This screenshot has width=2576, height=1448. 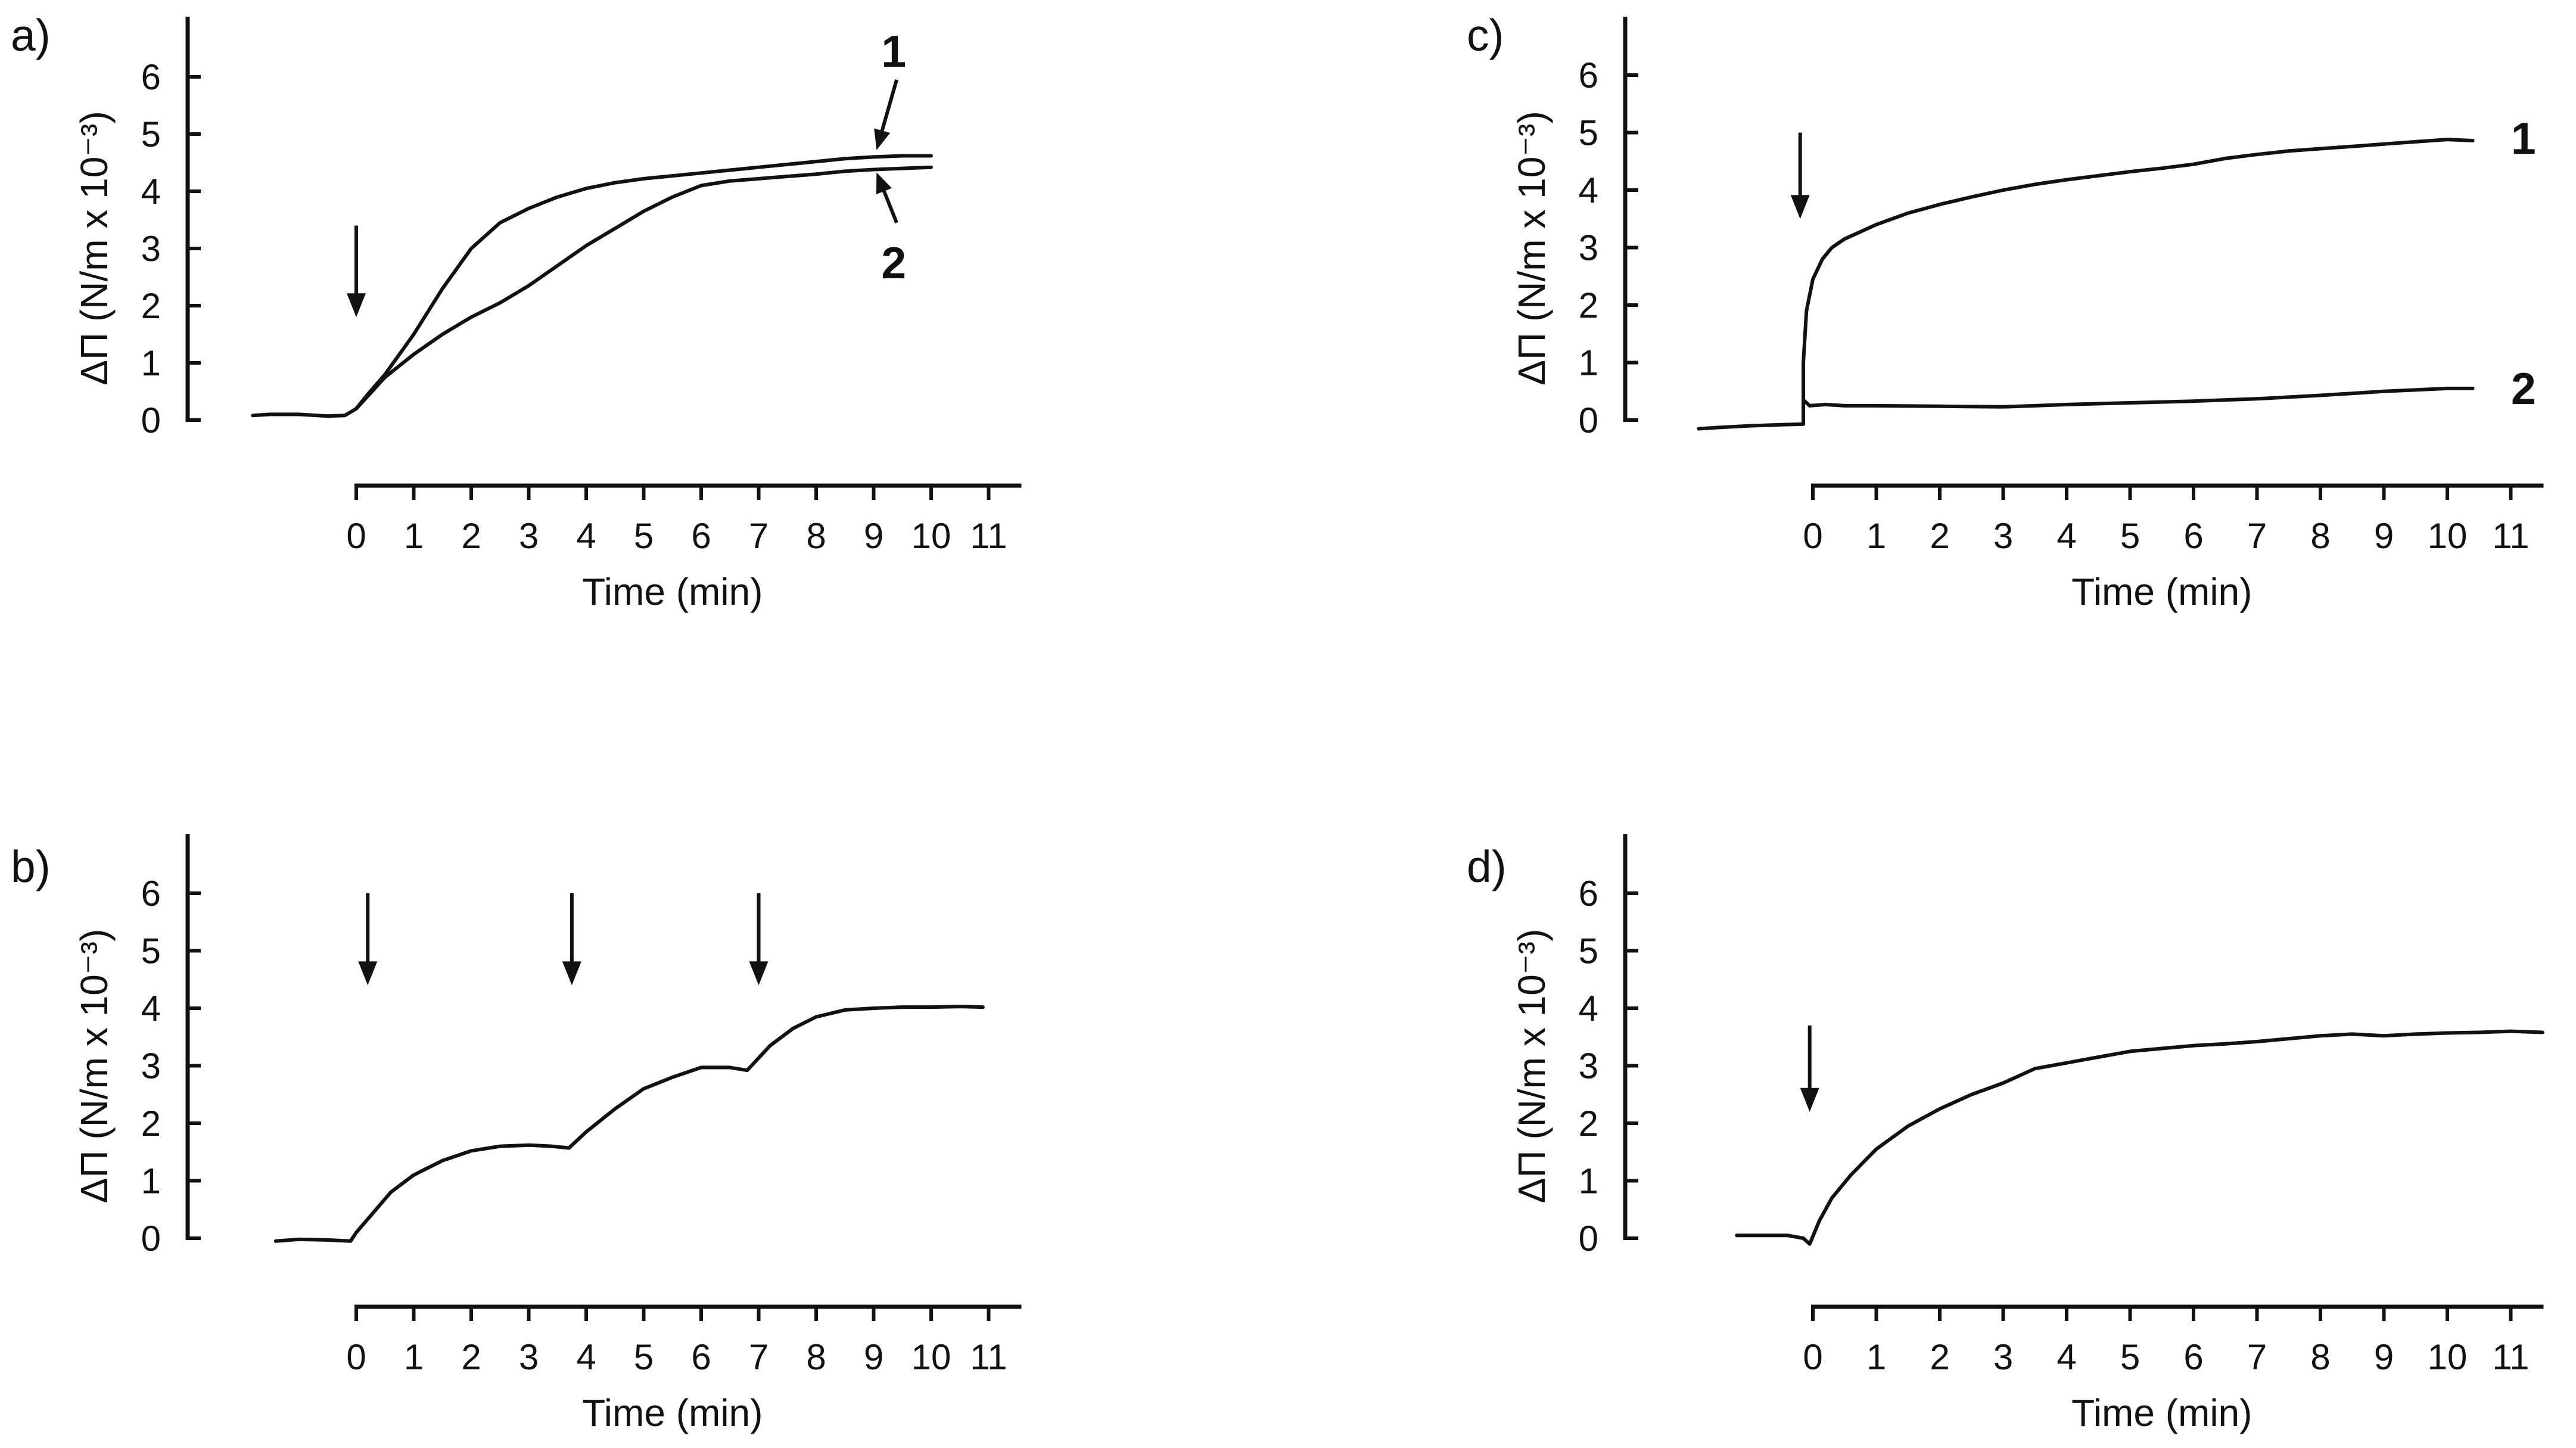 I want to click on panel-label: b), so click(x=31, y=866).